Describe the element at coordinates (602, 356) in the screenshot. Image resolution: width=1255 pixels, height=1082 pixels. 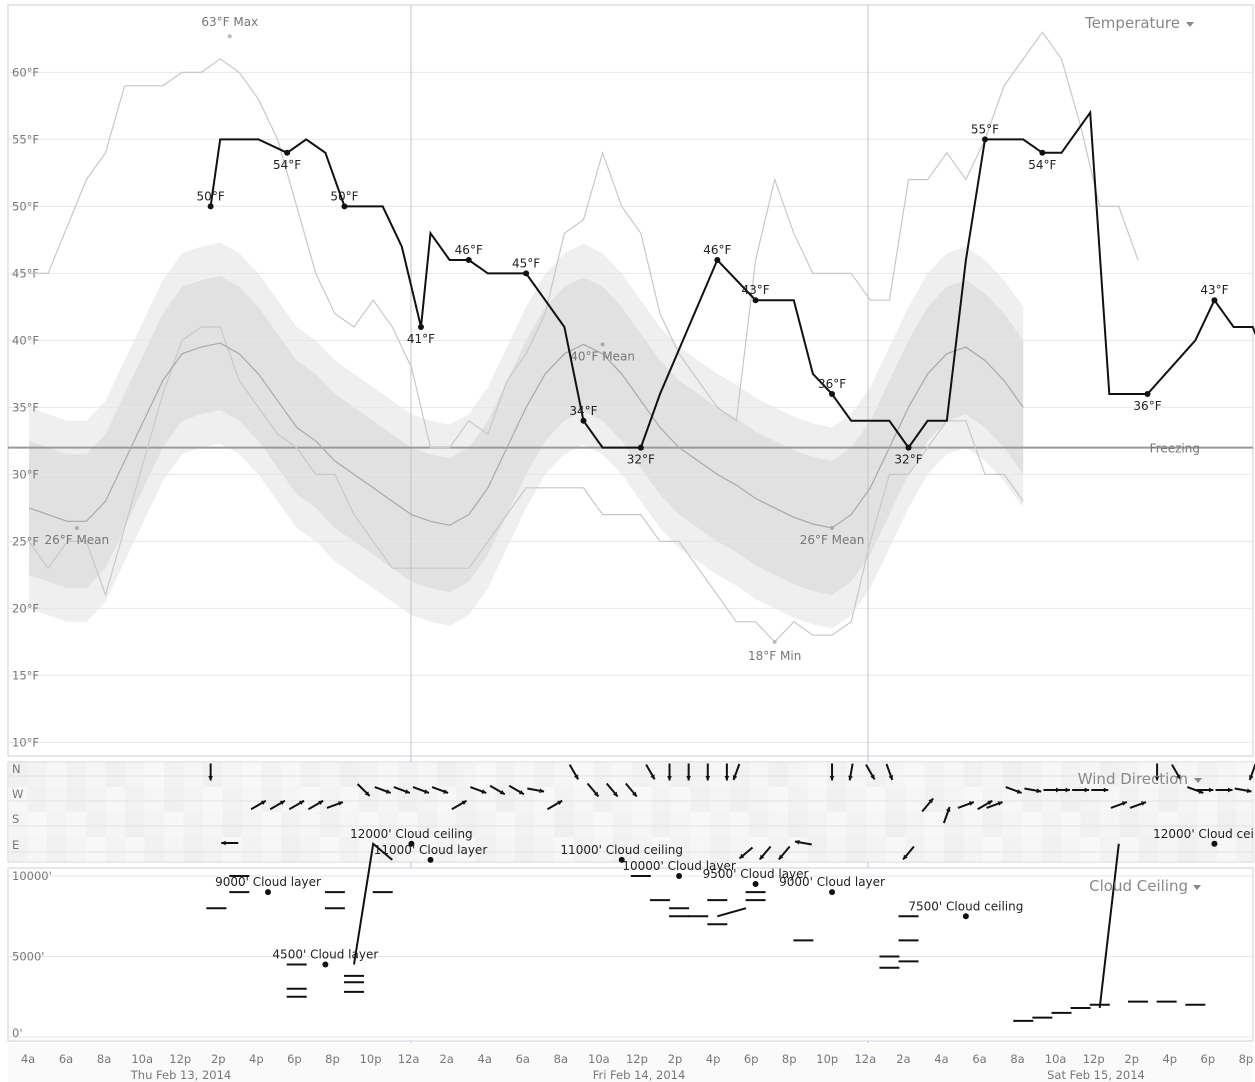
I see `mean-label: 40°F Mean` at that location.